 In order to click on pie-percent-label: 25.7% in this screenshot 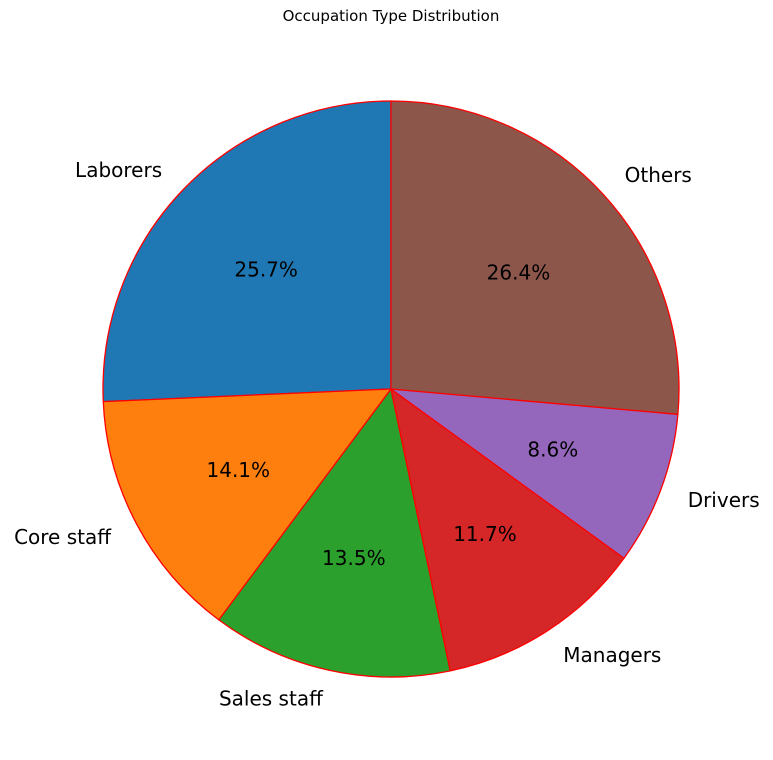, I will do `click(266, 270)`.